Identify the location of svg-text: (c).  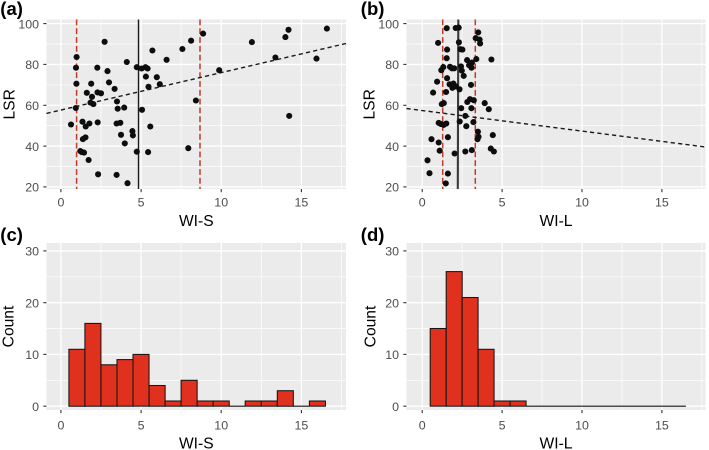
(11, 234).